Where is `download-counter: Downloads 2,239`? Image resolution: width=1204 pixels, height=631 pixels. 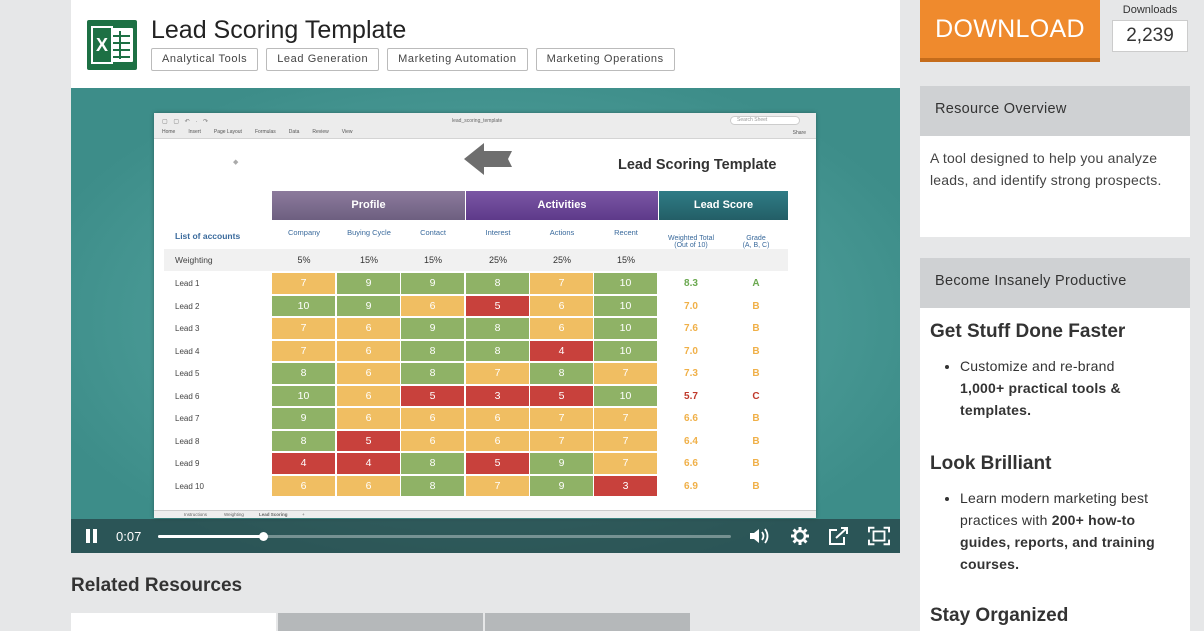 download-counter: Downloads 2,239 is located at coordinates (1150, 30).